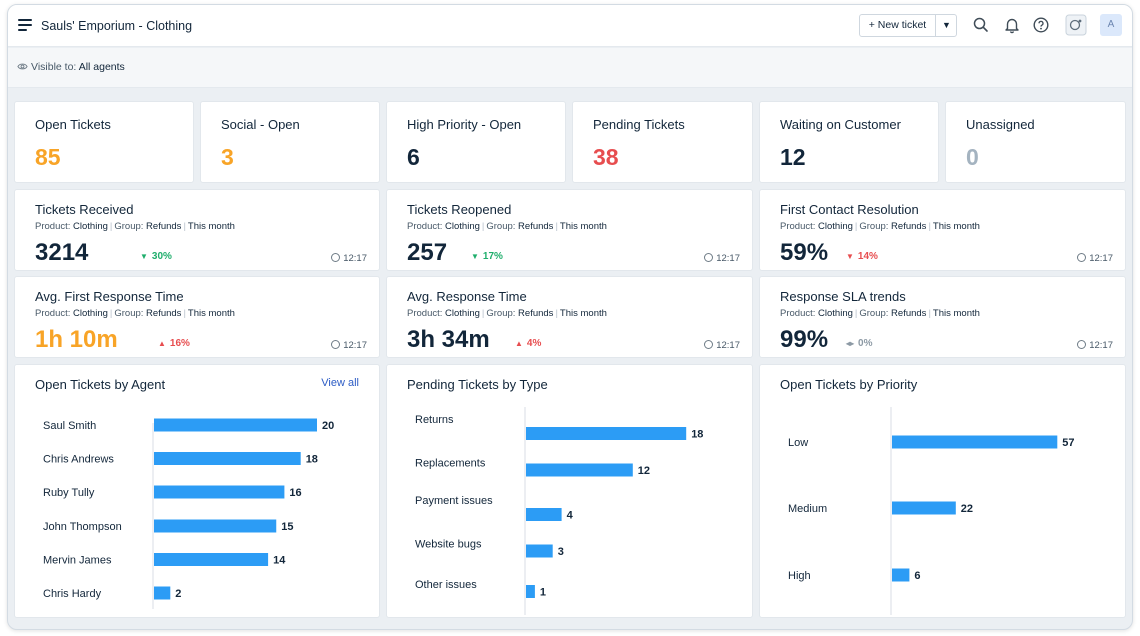 The width and height of the screenshot is (1140, 636). I want to click on trend-icon: ▼, so click(475, 256).